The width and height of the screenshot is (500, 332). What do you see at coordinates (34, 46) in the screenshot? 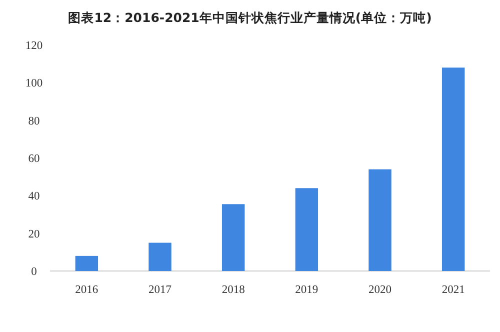
I see `y-tick-label: 120` at bounding box center [34, 46].